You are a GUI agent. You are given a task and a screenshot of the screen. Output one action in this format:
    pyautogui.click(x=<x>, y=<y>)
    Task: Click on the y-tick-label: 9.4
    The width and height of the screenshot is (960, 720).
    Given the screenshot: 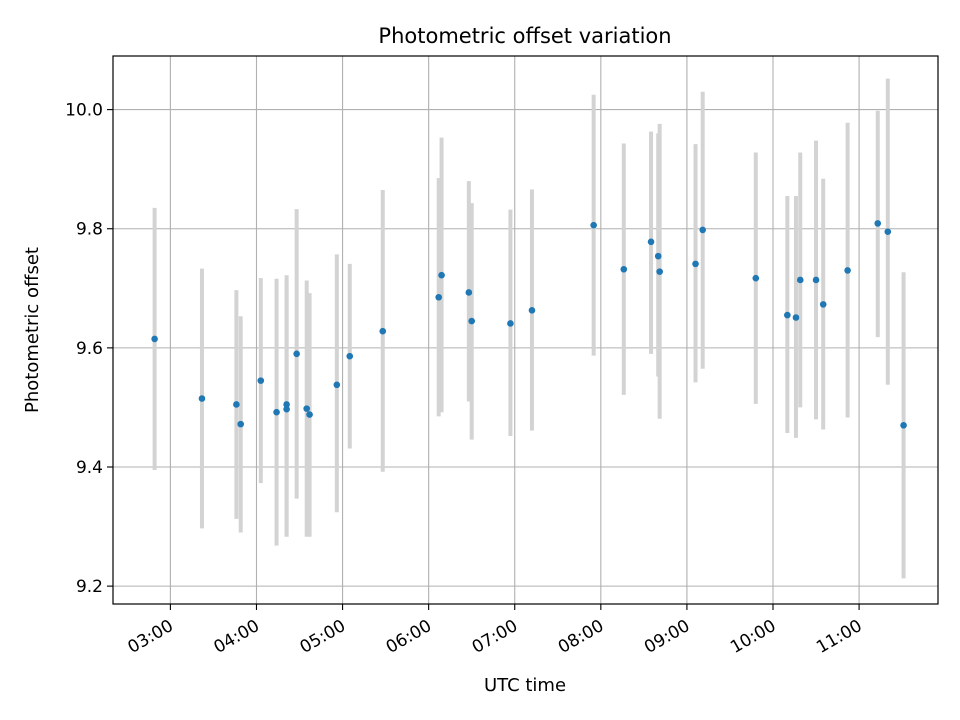 What is the action you would take?
    pyautogui.click(x=89, y=468)
    